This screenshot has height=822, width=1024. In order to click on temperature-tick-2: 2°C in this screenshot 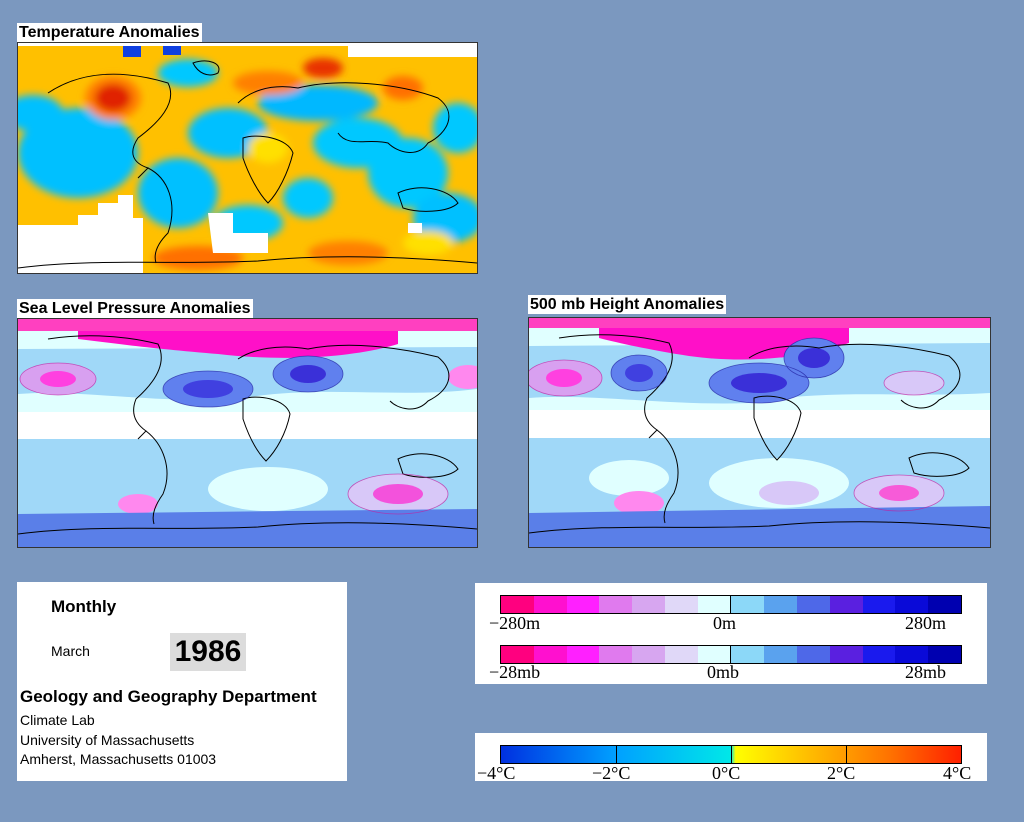, I will do `click(841, 773)`.